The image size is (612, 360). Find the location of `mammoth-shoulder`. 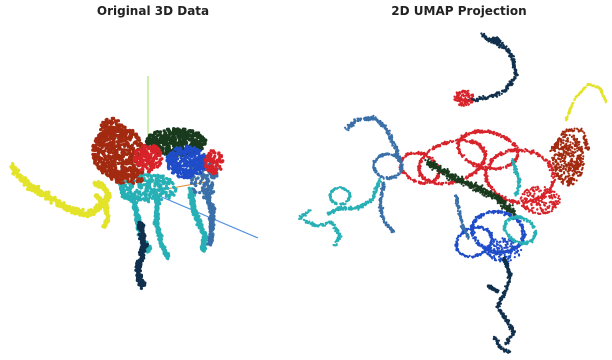

mammoth-shoulder is located at coordinates (186, 162).